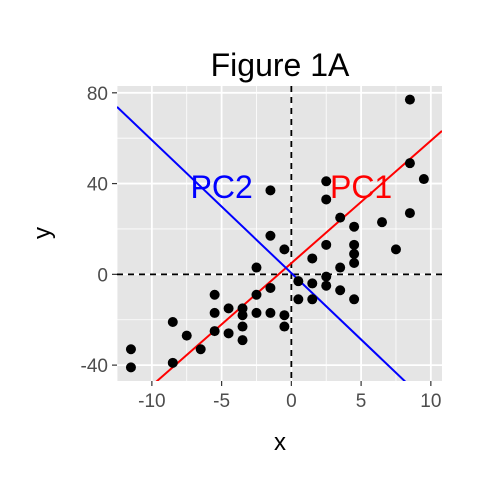  What do you see at coordinates (42, 233) in the screenshot?
I see `y-axis-title: y` at bounding box center [42, 233].